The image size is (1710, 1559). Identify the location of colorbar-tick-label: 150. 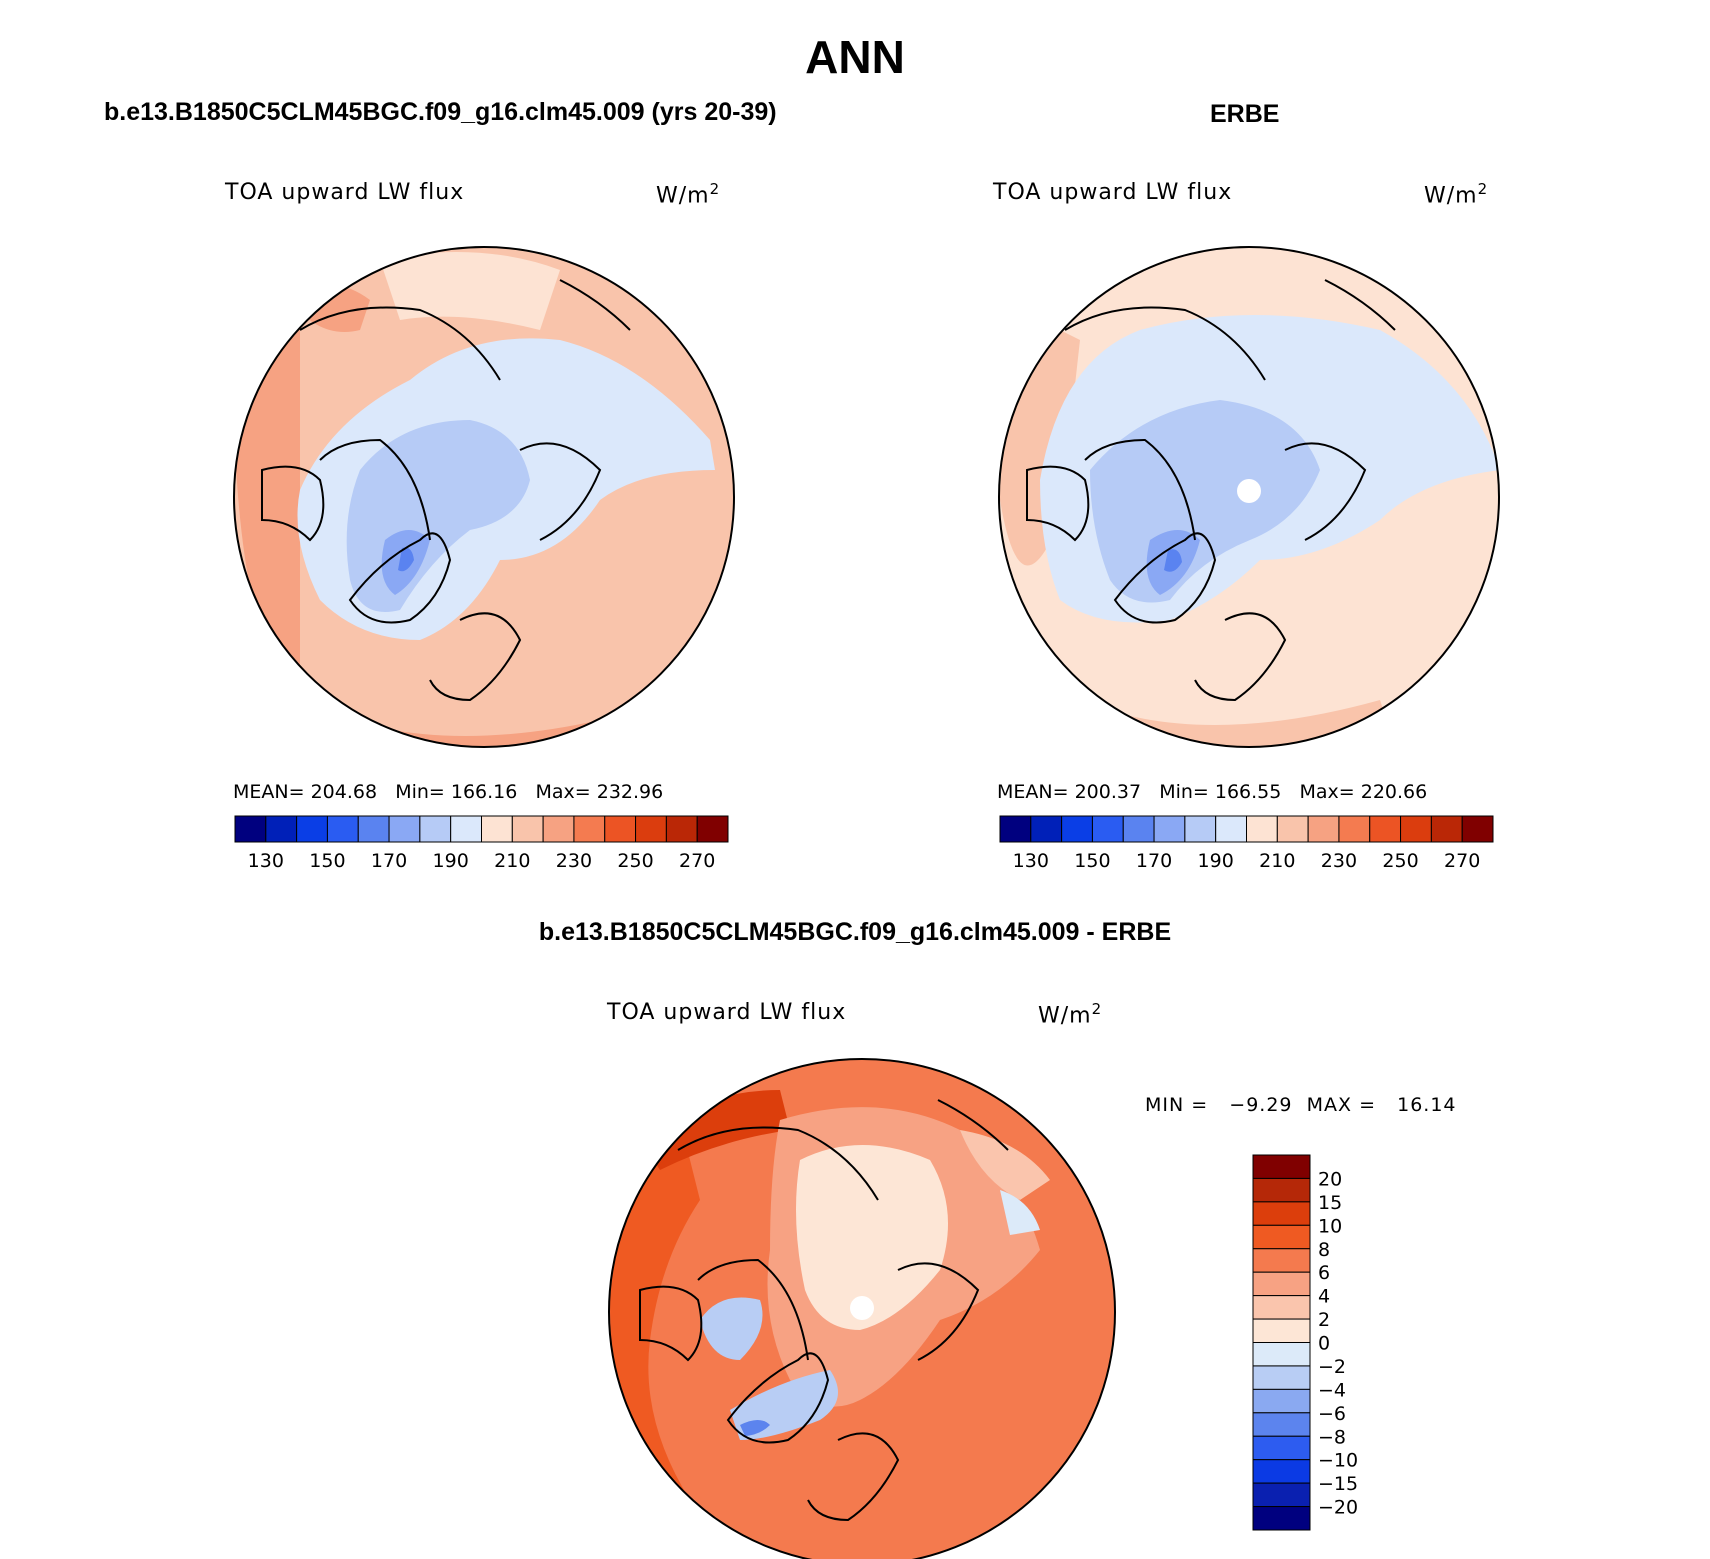
(327, 861).